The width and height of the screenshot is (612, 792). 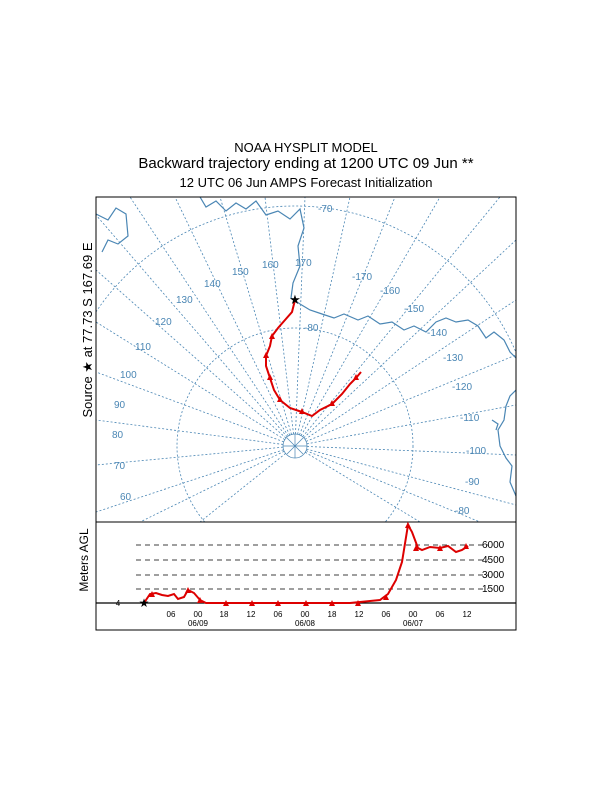 I want to click on trajectory-markers, so click(x=311, y=373).